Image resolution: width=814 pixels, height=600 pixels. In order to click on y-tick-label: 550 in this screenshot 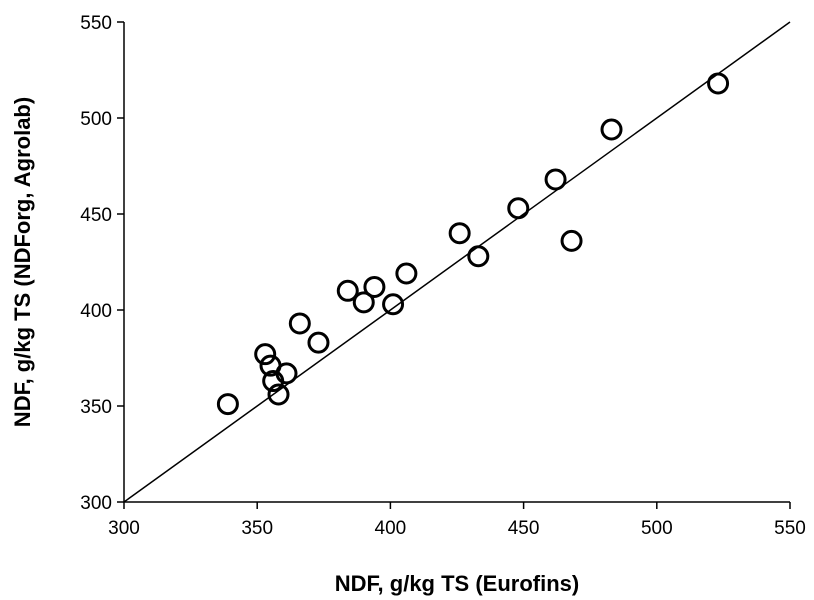, I will do `click(96, 23)`.